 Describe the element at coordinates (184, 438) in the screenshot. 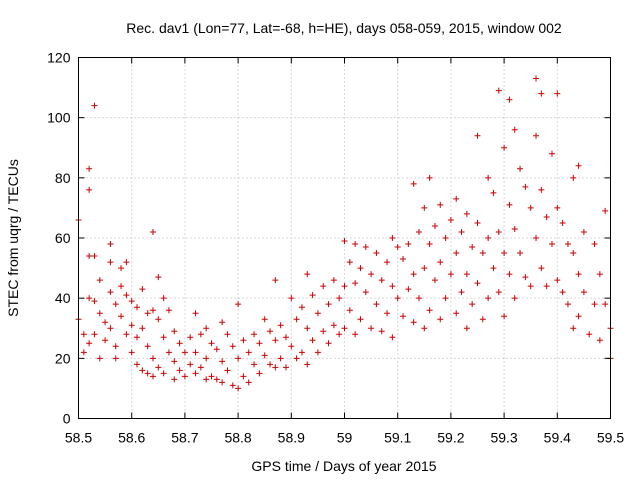

I see `x-tick-label: 58.7` at that location.